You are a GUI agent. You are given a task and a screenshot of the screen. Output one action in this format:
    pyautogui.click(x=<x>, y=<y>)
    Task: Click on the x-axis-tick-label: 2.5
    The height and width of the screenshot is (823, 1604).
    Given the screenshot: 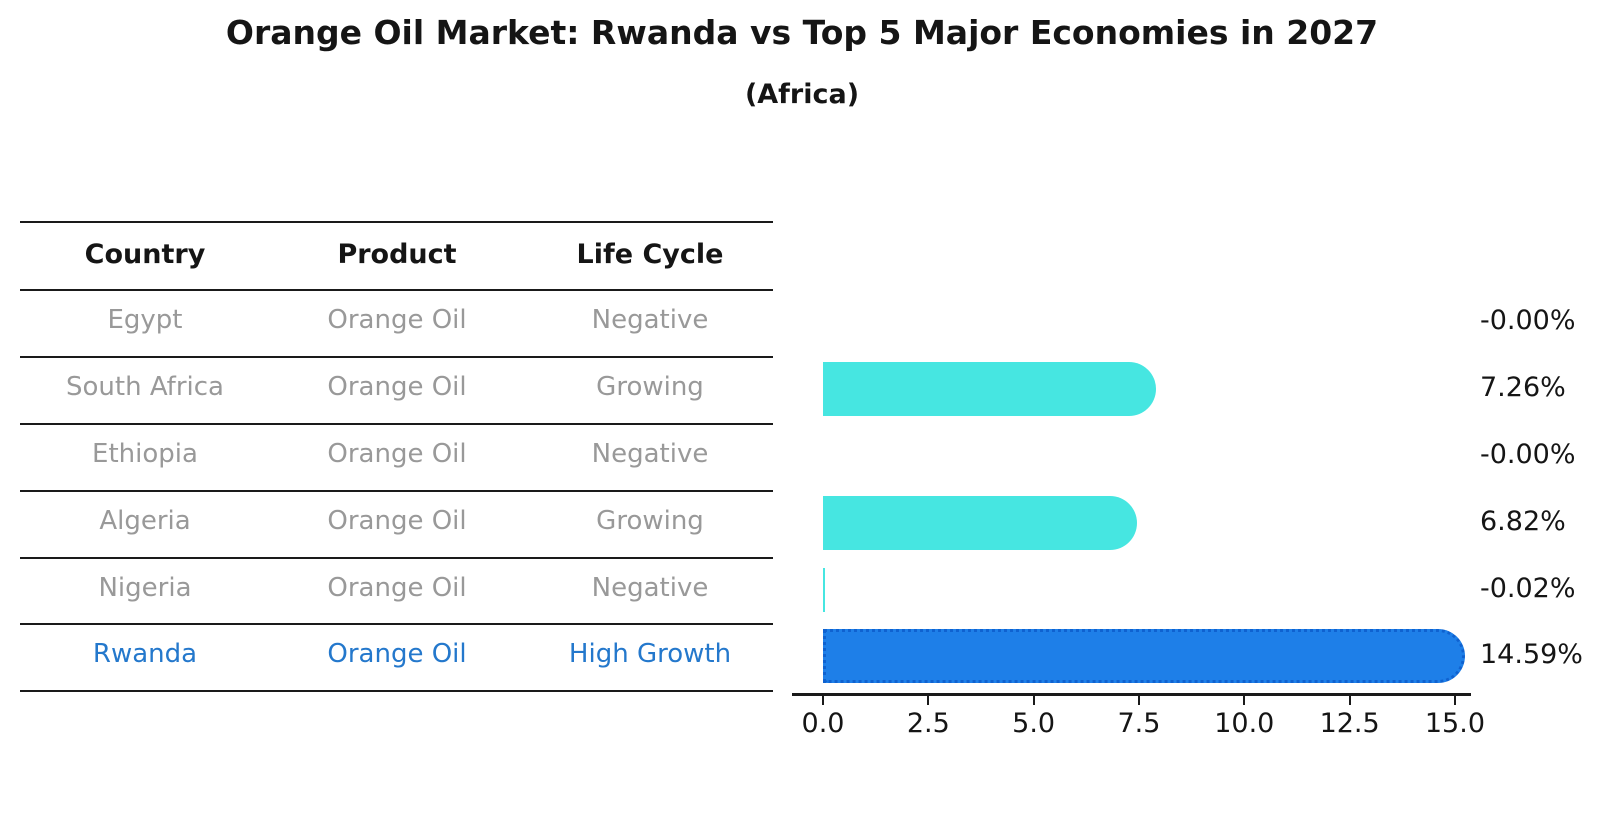 What is the action you would take?
    pyautogui.click(x=928, y=723)
    